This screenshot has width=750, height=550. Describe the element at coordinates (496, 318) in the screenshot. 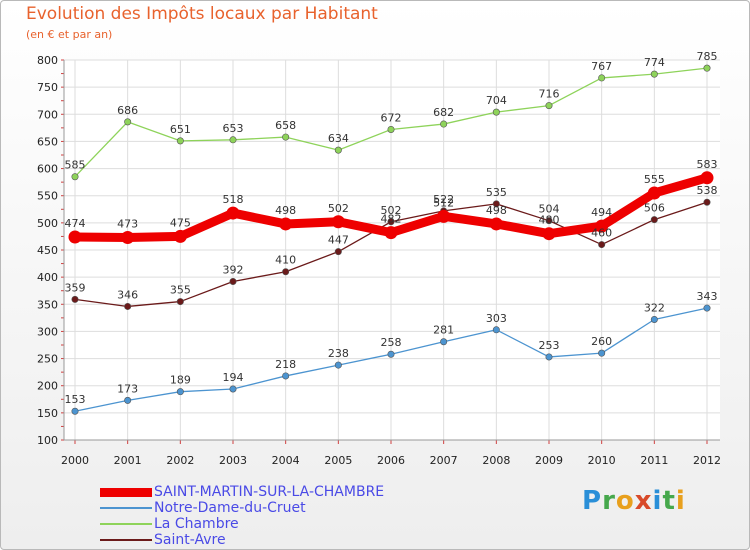

I see `data-label: 303` at that location.